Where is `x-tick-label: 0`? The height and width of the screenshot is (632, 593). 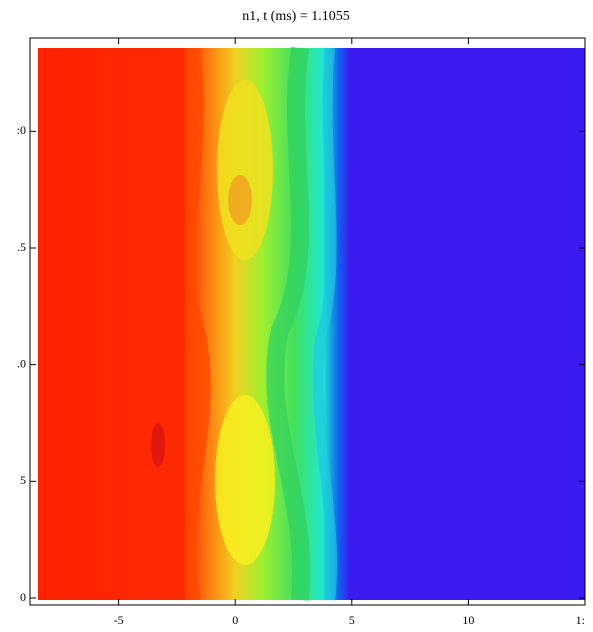 x-tick-label: 0 is located at coordinates (235, 620).